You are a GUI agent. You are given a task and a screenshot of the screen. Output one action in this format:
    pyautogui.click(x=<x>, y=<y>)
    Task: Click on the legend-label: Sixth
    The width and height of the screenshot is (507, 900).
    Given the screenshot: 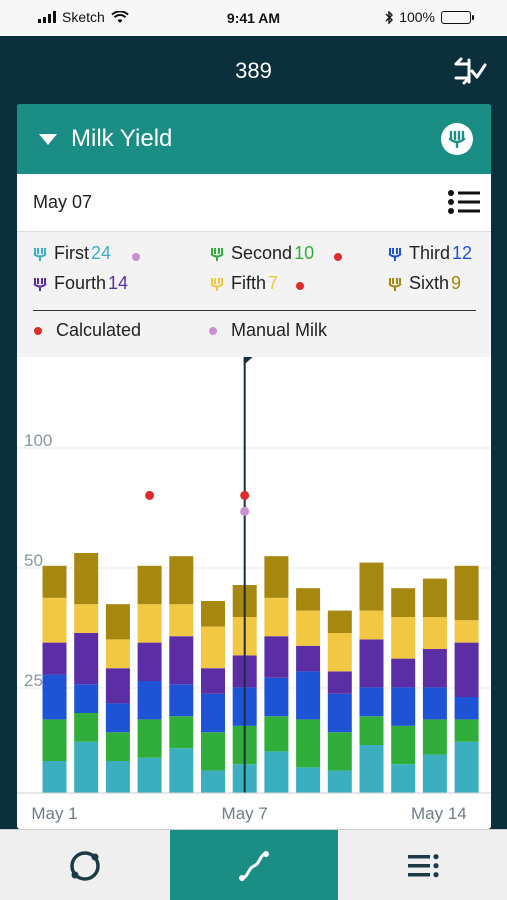 What is the action you would take?
    pyautogui.click(x=429, y=283)
    